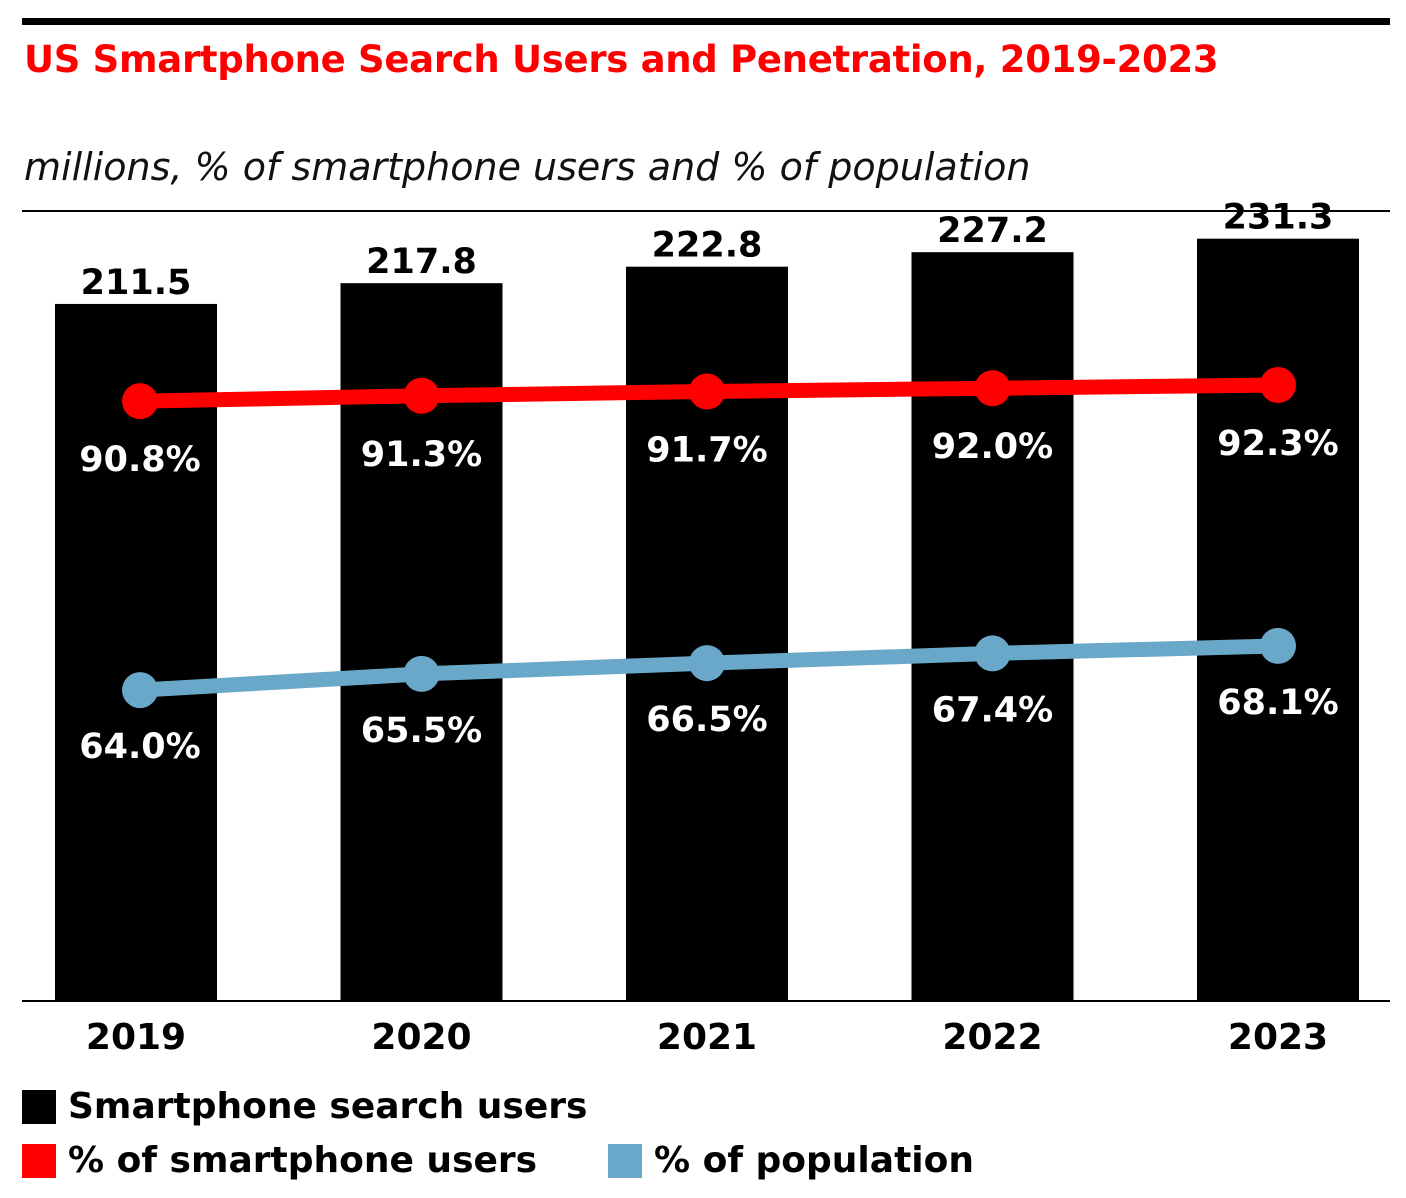 Image resolution: width=1406 pixels, height=1198 pixels. I want to click on bar-2022, so click(992, 627).